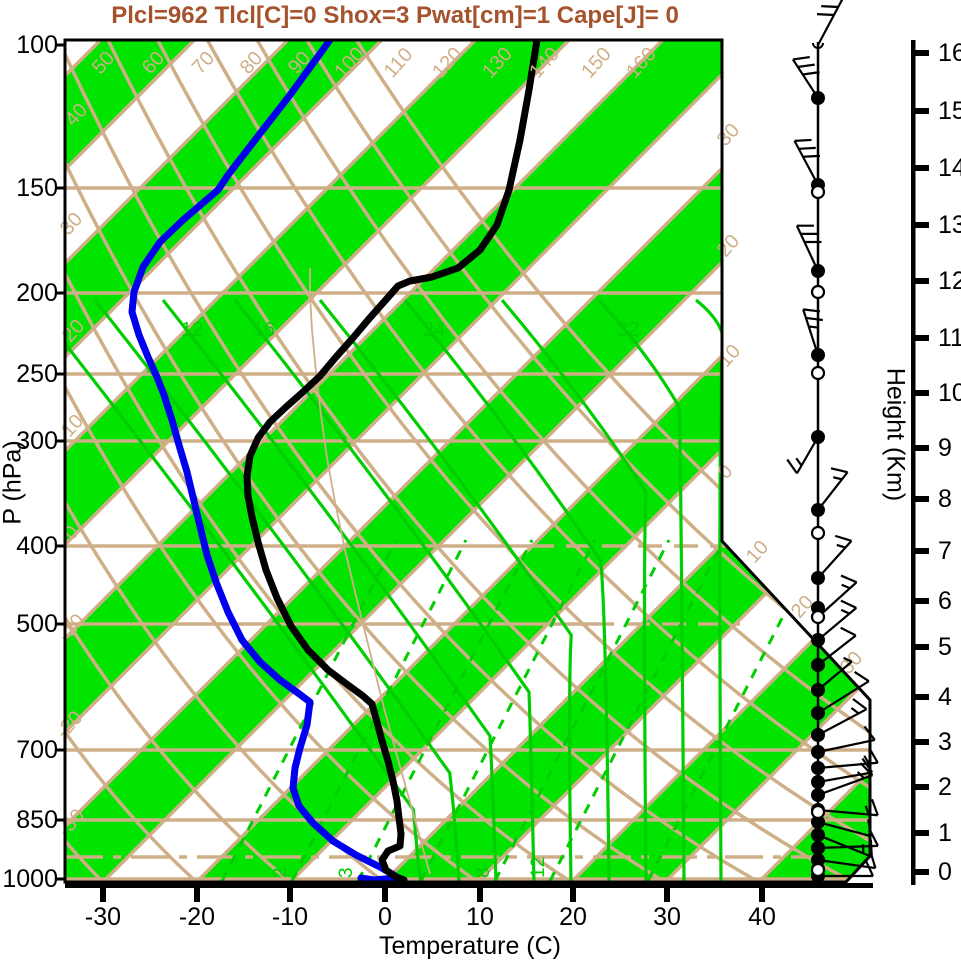  I want to click on parcel-curve, so click(370, 571).